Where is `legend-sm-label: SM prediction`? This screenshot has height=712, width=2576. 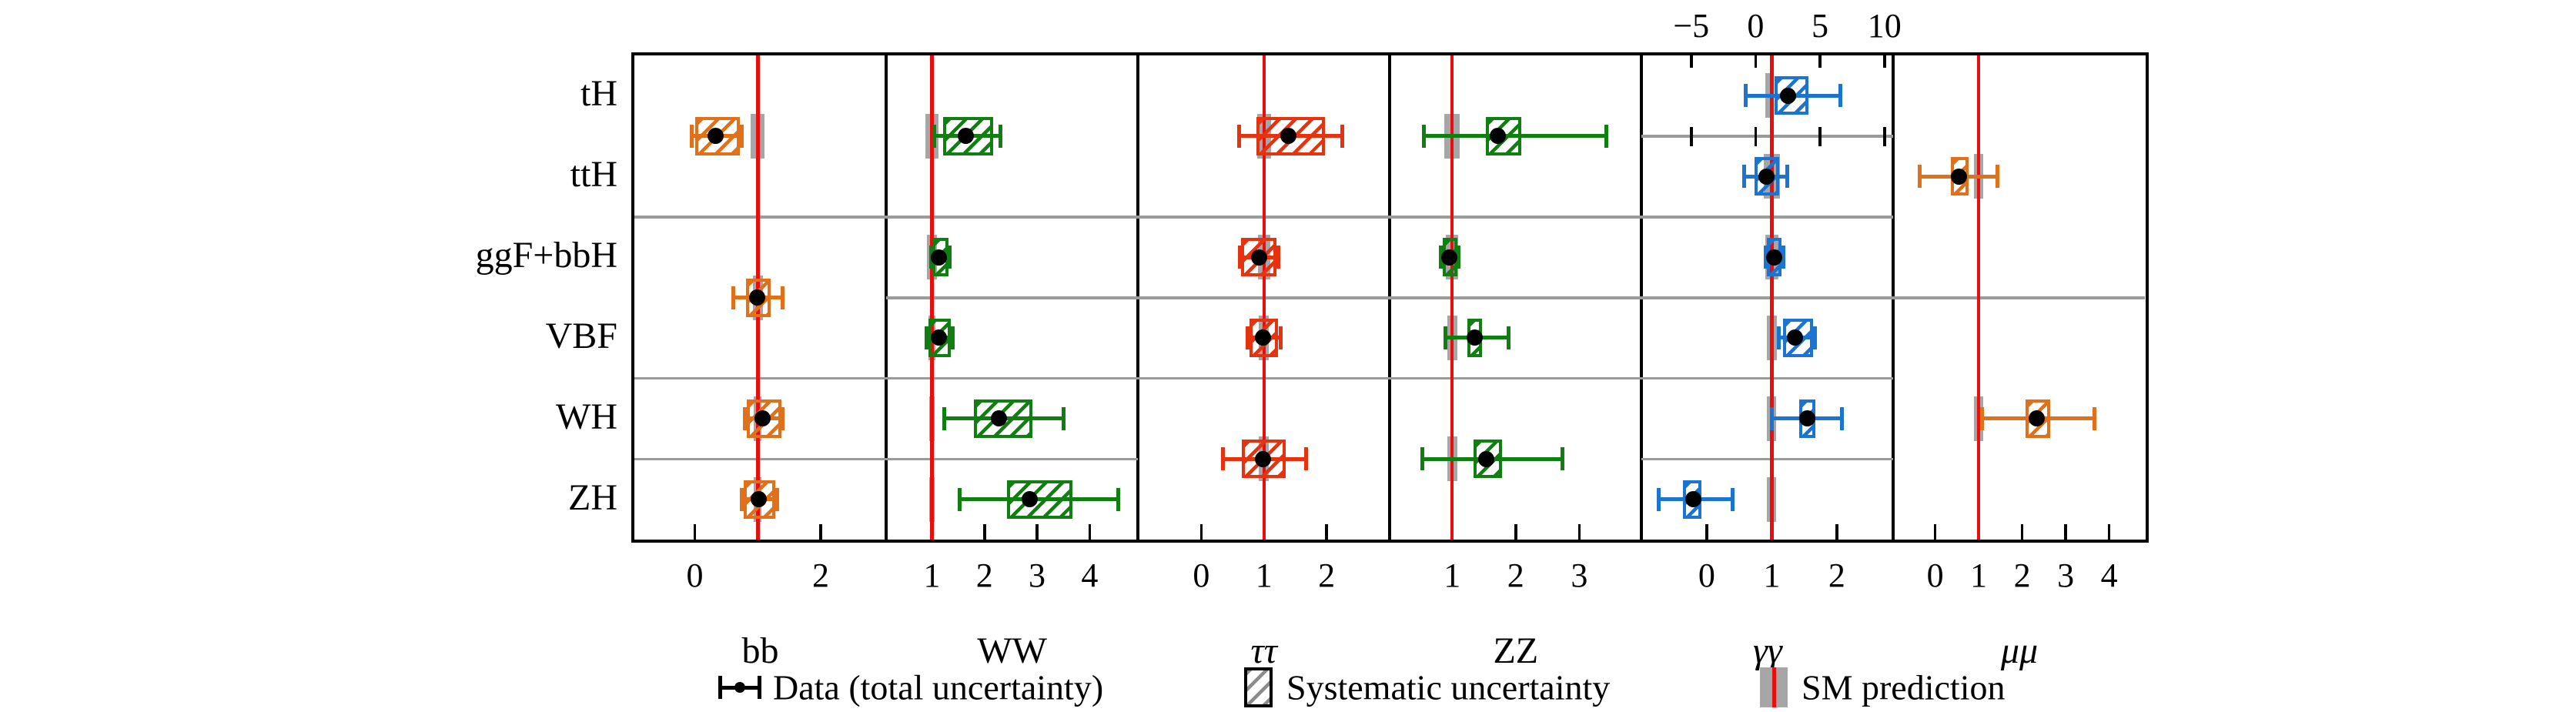 legend-sm-label: SM prediction is located at coordinates (1904, 687).